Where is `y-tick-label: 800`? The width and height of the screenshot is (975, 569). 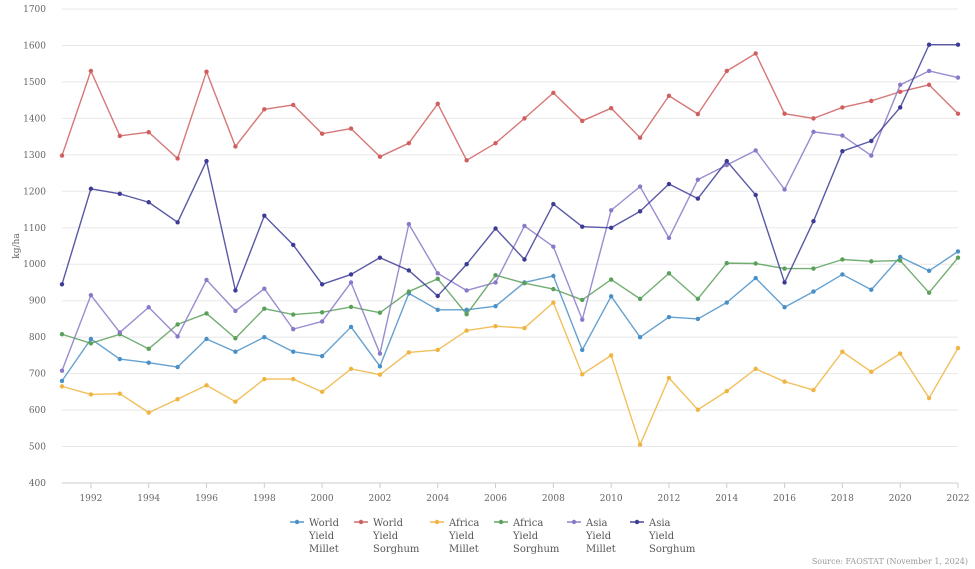
y-tick-label: 800 is located at coordinates (37, 338).